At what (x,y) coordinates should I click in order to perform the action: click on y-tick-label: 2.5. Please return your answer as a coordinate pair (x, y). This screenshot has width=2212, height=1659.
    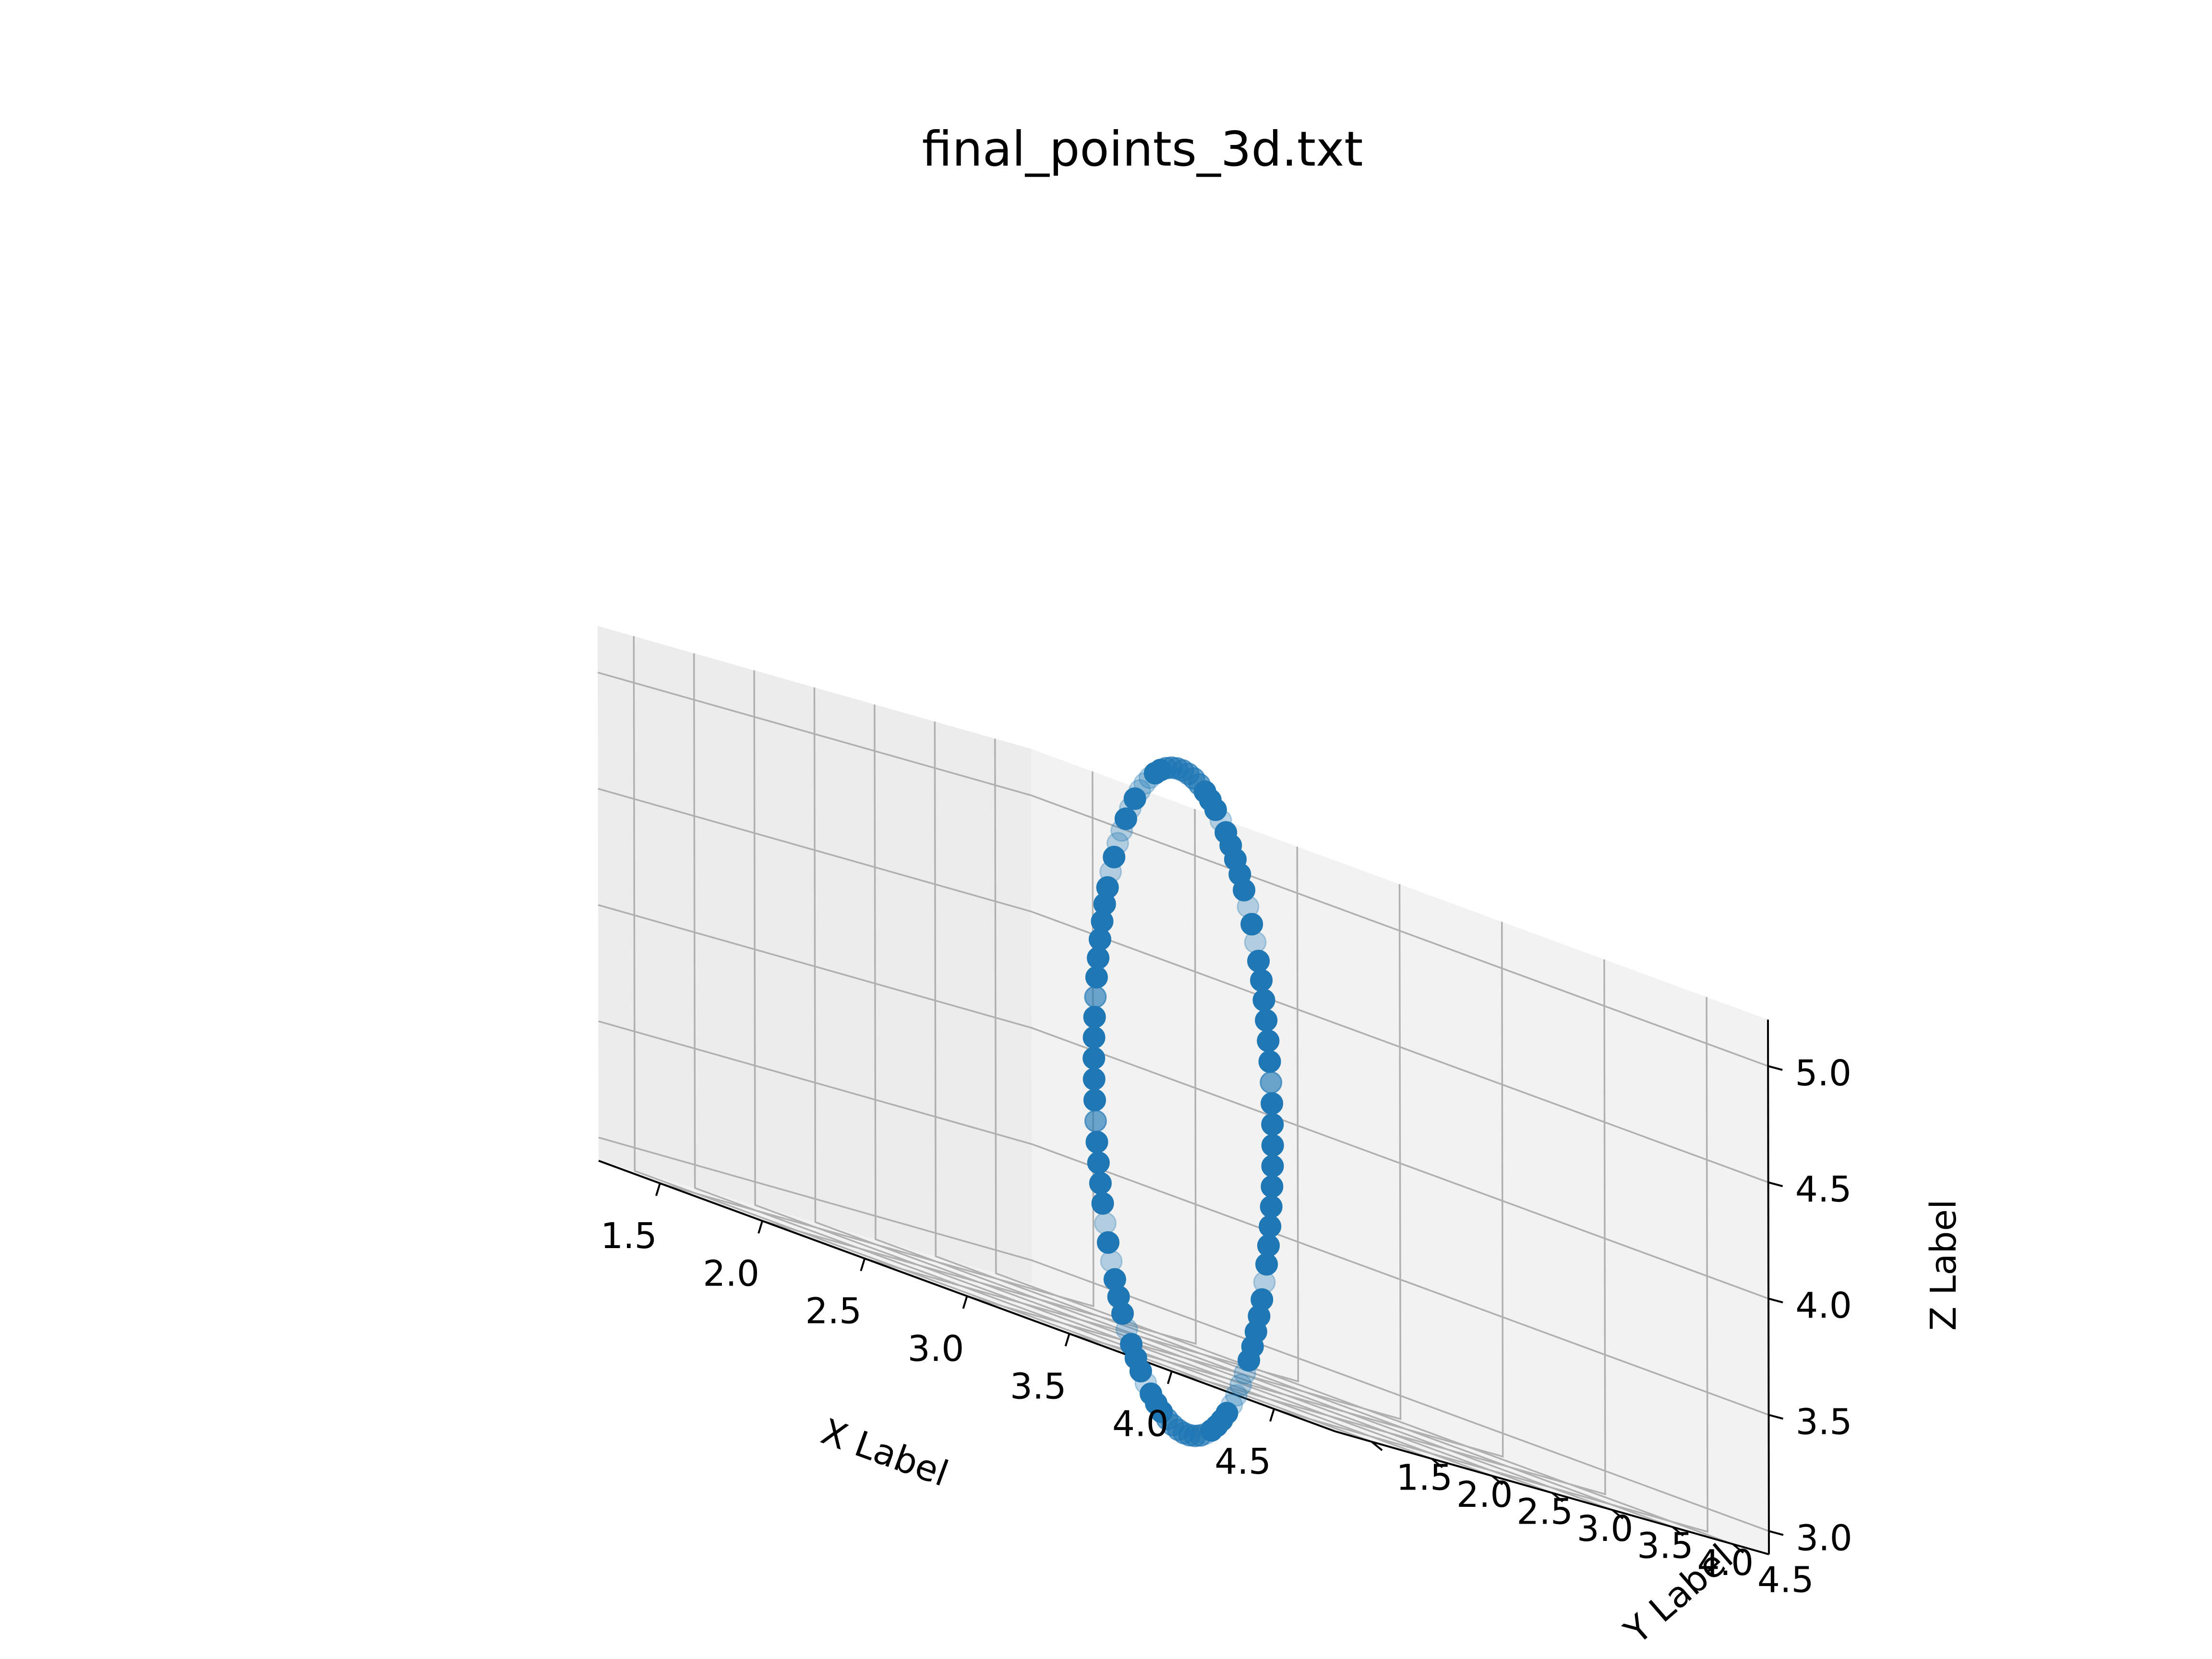
    Looking at the image, I should click on (1544, 1511).